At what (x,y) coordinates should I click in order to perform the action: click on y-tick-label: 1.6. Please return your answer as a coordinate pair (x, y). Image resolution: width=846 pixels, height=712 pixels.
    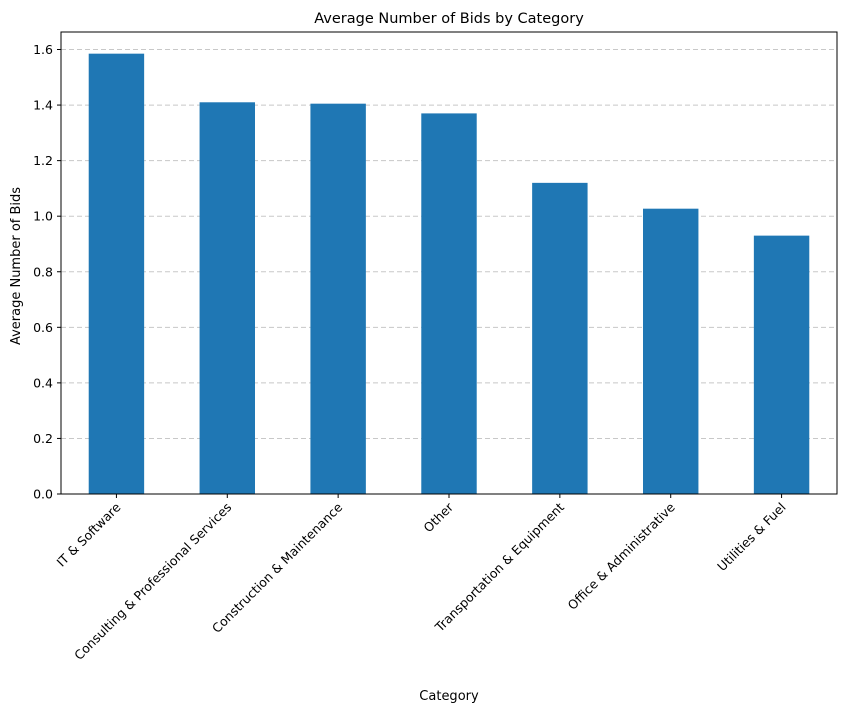
    Looking at the image, I should click on (43, 49).